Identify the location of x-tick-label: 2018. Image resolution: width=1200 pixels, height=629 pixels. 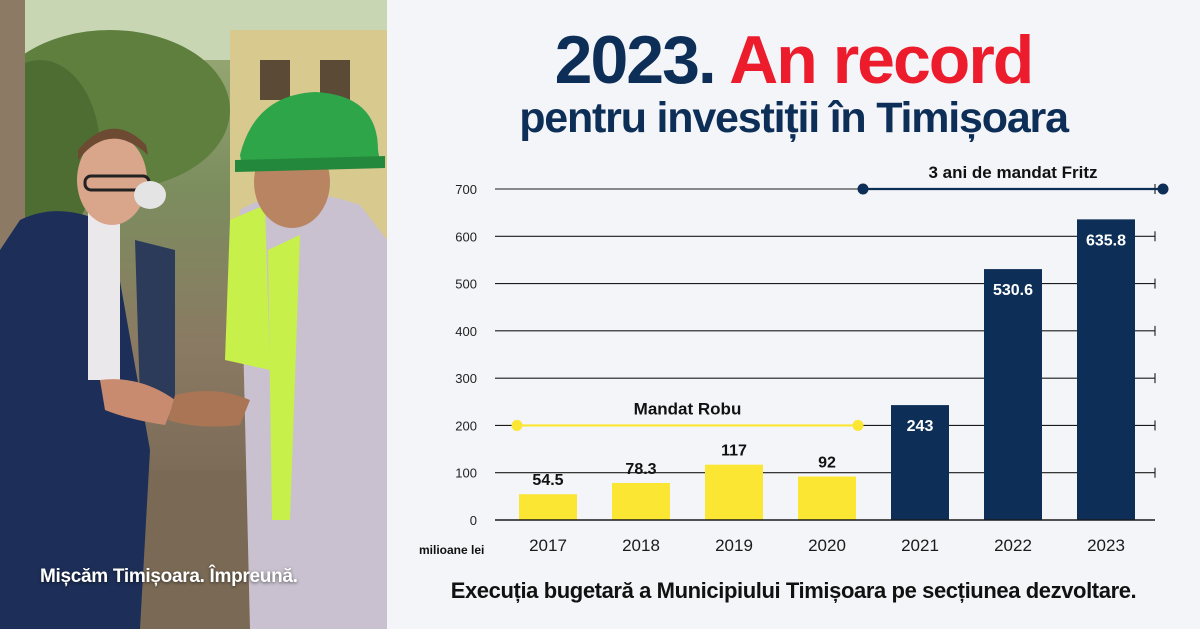
(641, 545).